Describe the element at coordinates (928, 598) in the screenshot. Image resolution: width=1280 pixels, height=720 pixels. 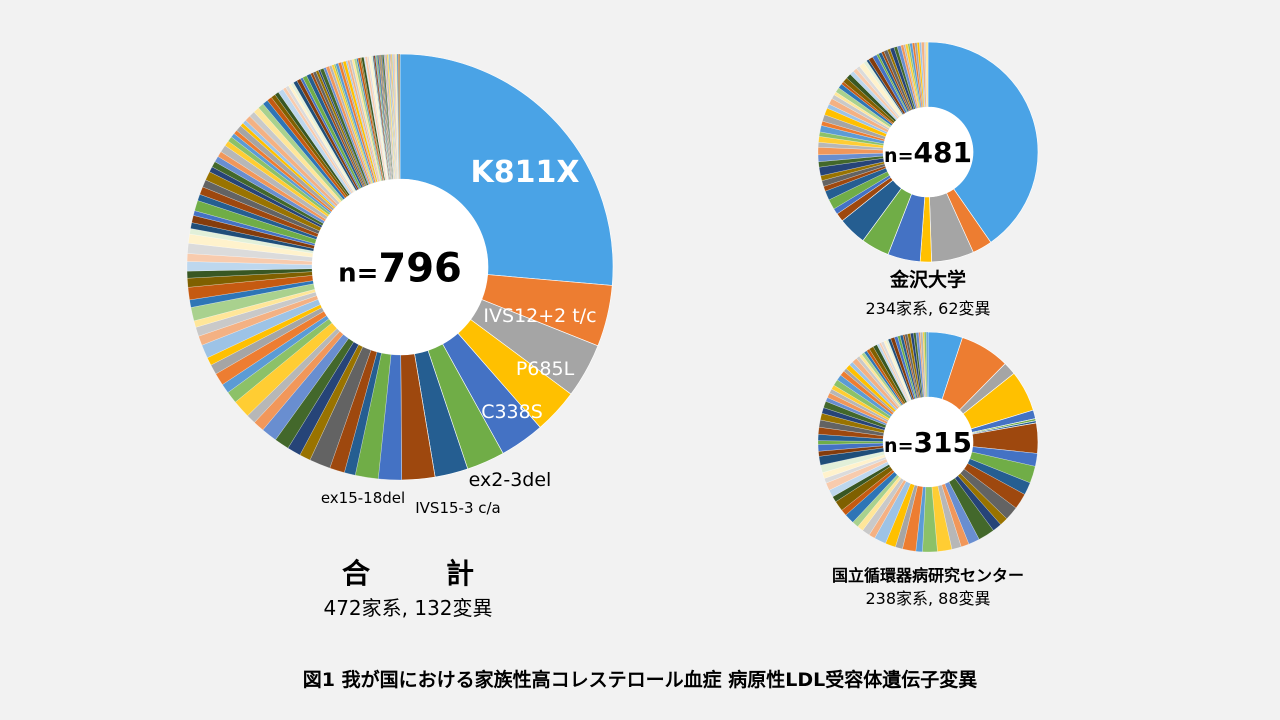
I see `chart-ncvc-subtitle: 238家系, 88変異` at that location.